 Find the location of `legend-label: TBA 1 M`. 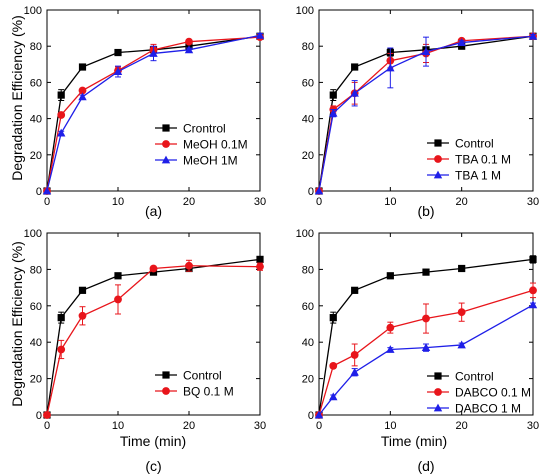

legend-label: TBA 1 M is located at coordinates (478, 176).